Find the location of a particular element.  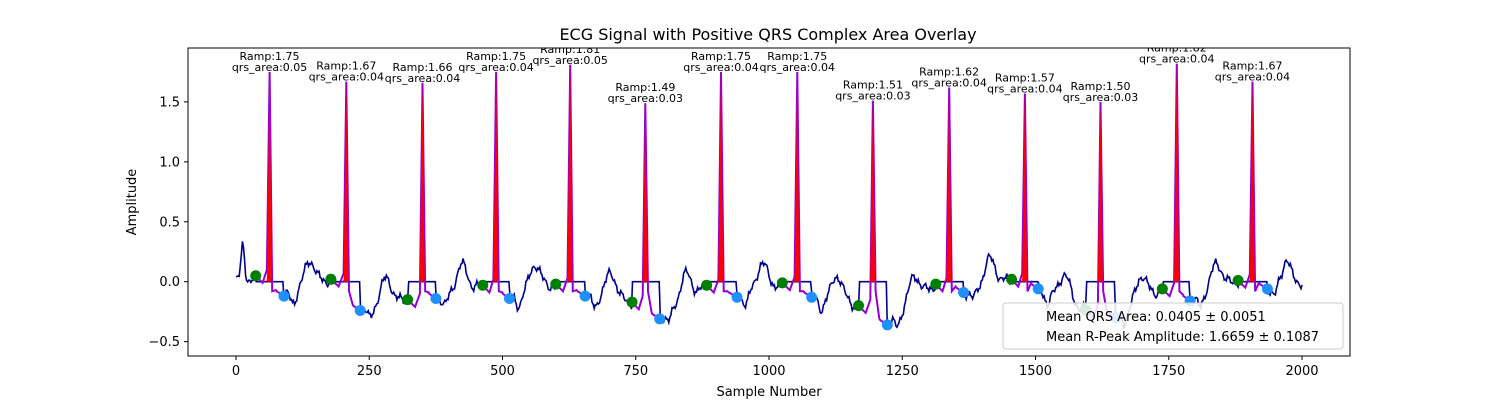

r-amp-label-11: Ramp:1.57 is located at coordinates (1025, 78).